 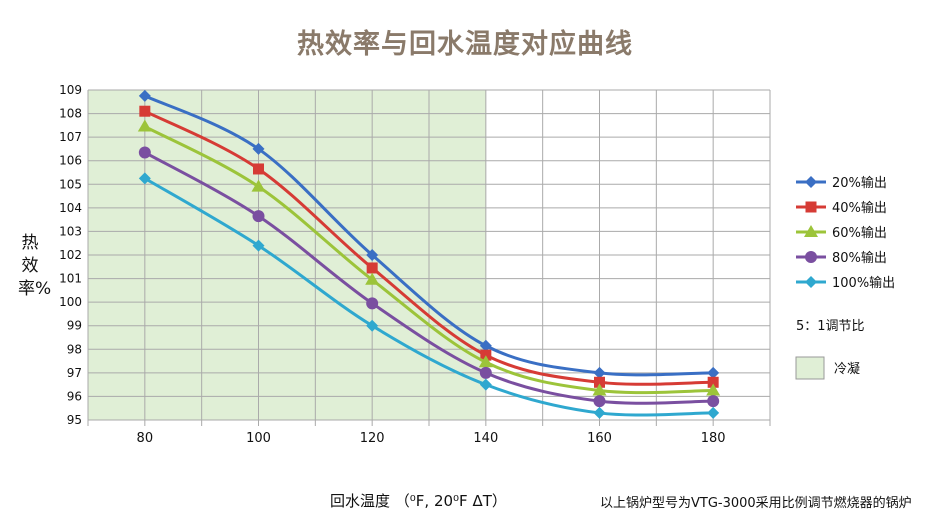 I want to click on y-tick-label: 103, so click(x=70, y=231).